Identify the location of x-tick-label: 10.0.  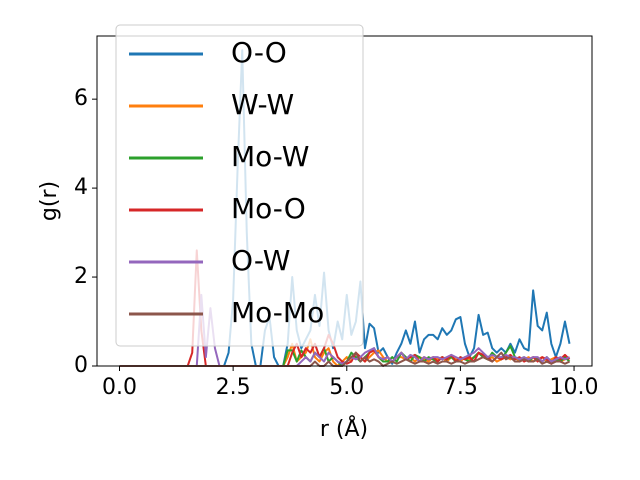
(574, 387).